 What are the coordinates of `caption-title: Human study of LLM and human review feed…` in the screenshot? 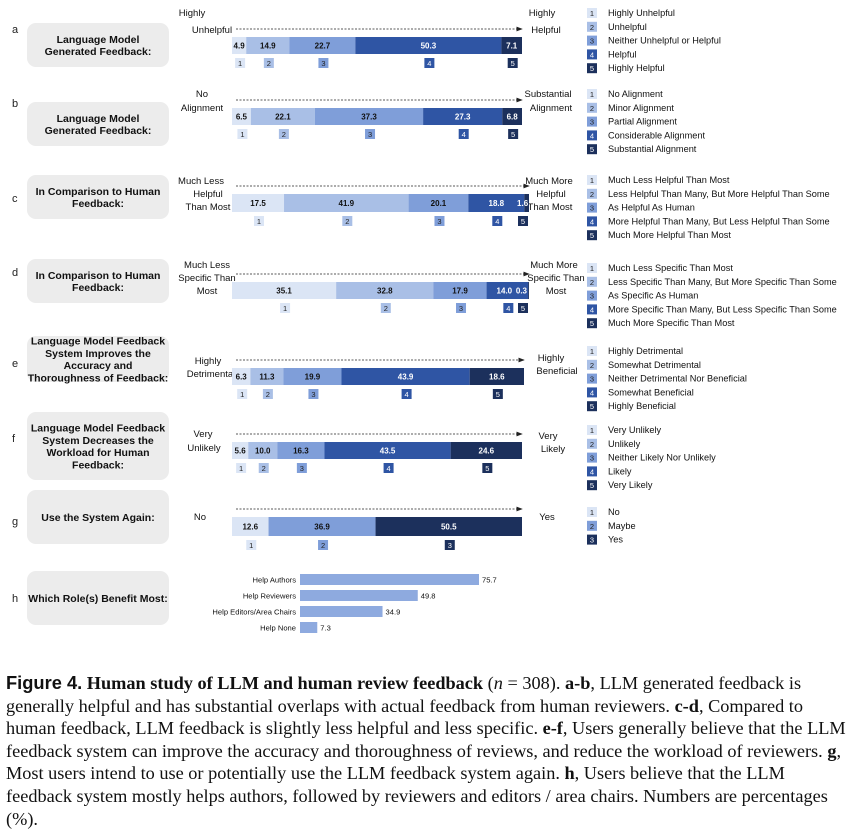 It's located at (285, 683).